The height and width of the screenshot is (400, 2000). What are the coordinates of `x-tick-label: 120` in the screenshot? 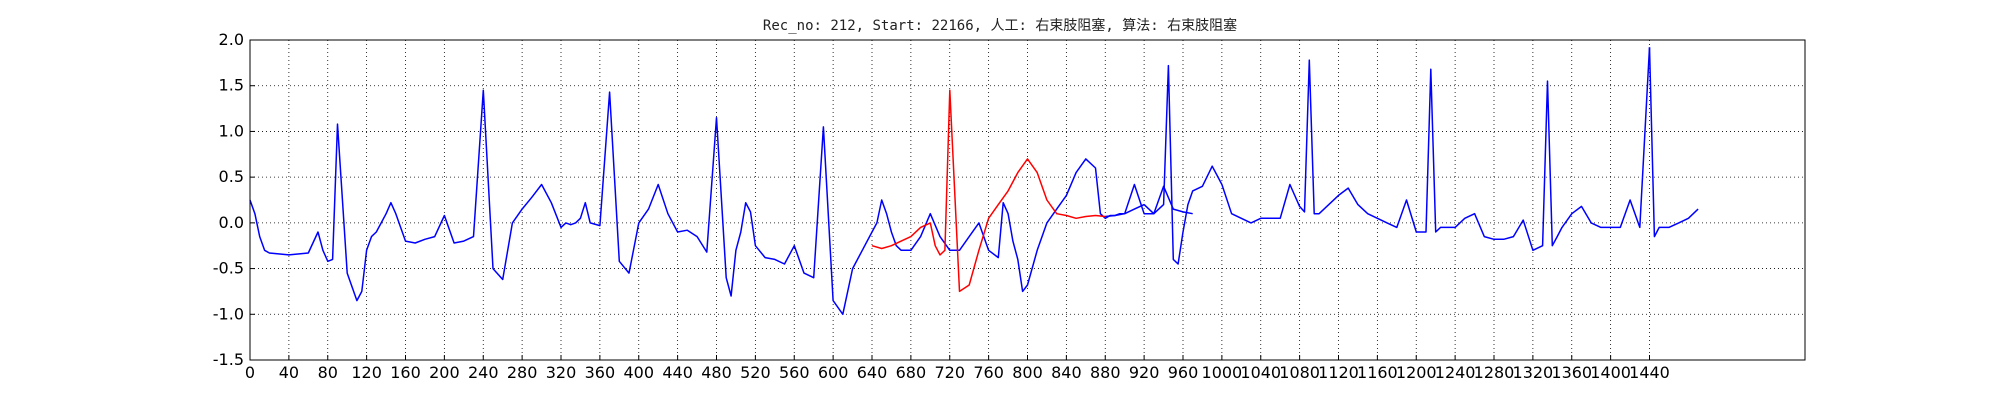 It's located at (366, 372).